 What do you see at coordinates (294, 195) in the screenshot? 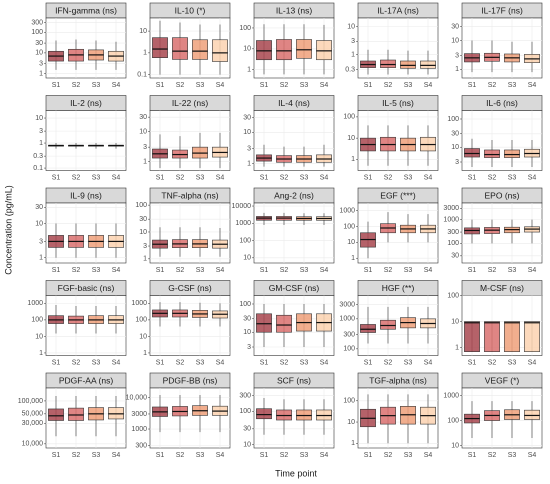
I see `panel-title: Ang-2 (ns)` at bounding box center [294, 195].